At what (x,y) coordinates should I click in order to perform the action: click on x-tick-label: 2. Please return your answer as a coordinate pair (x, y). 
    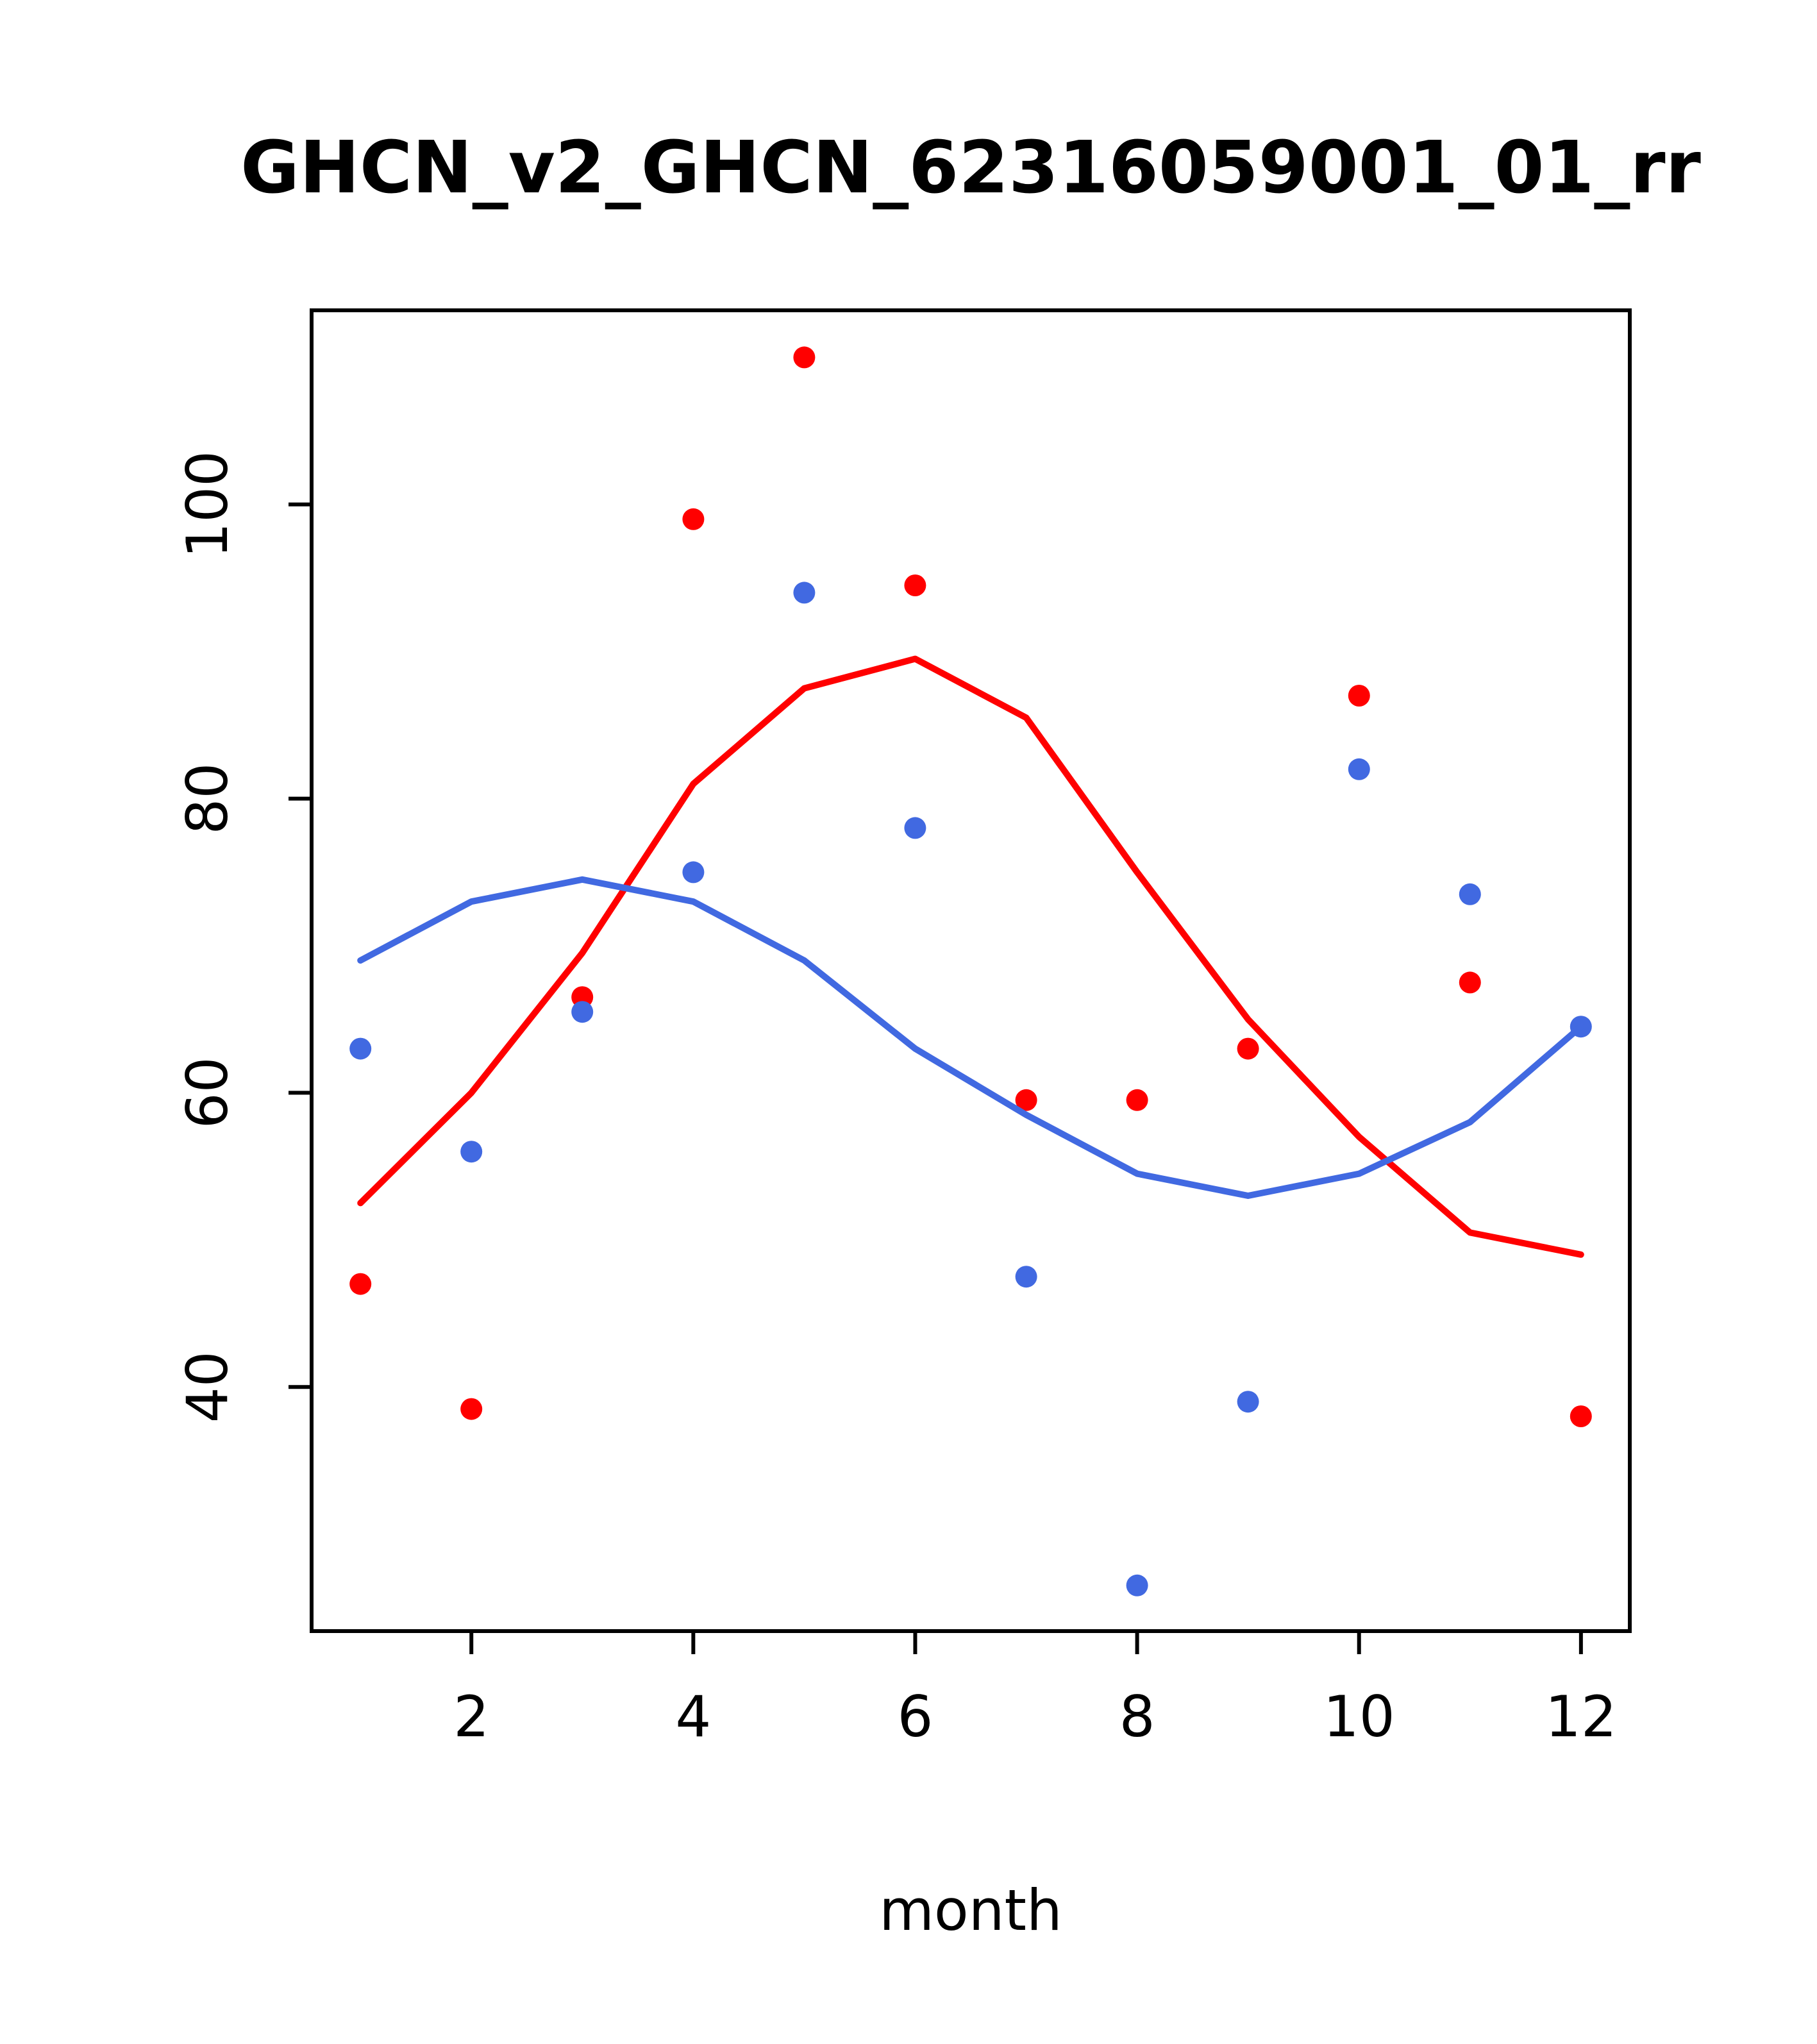
    Looking at the image, I should click on (471, 1717).